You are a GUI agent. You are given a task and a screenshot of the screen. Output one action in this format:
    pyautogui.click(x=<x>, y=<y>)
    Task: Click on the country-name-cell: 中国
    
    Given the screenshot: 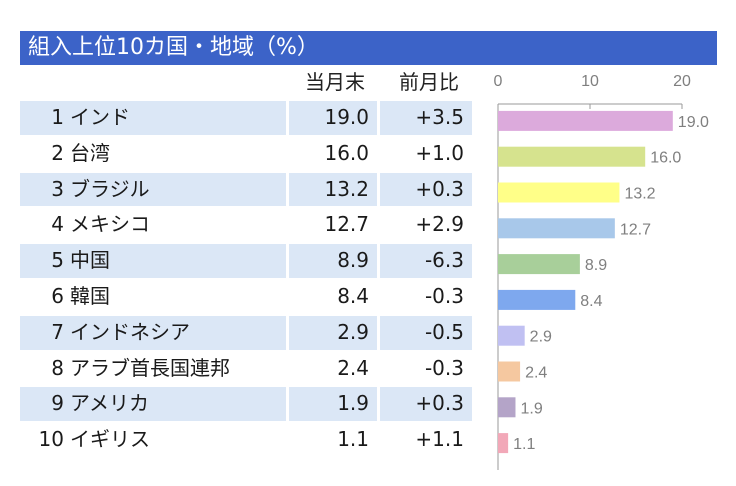 What is the action you would take?
    pyautogui.click(x=177, y=261)
    